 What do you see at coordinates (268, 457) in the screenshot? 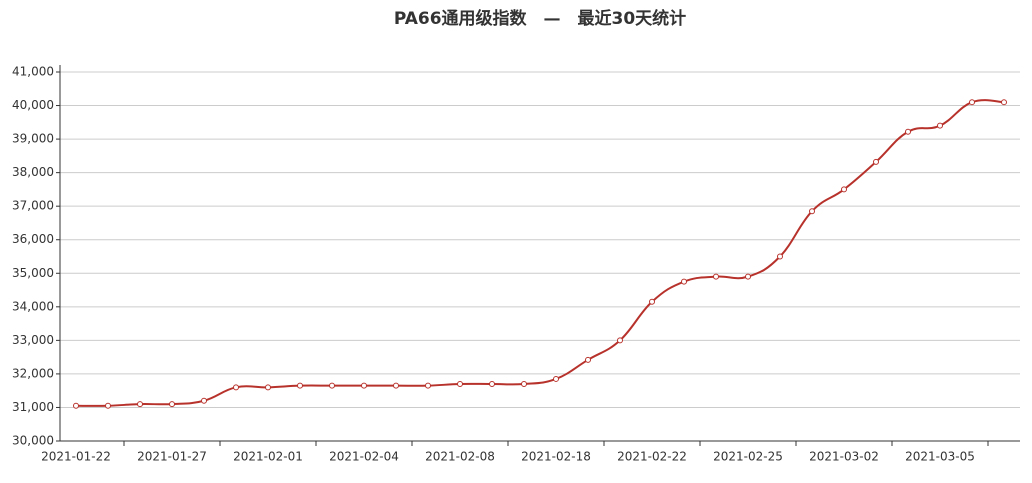
I see `x-tick-label: 2021-02-01` at bounding box center [268, 457].